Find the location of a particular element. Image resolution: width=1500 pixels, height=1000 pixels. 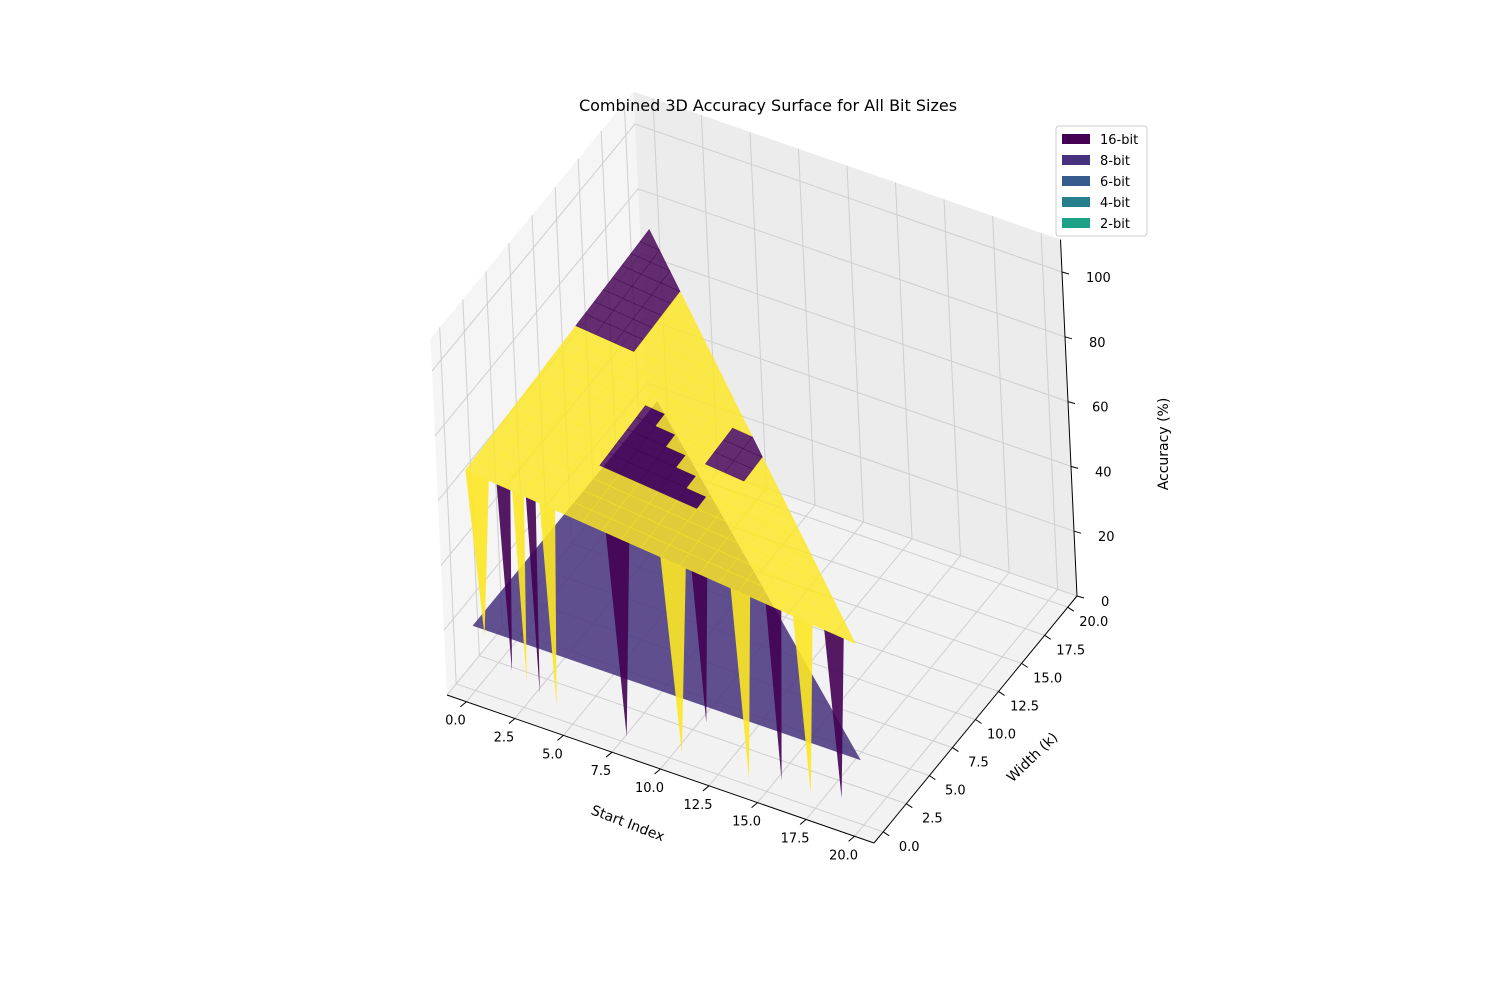

x-tick-label: 2.5 is located at coordinates (504, 738).